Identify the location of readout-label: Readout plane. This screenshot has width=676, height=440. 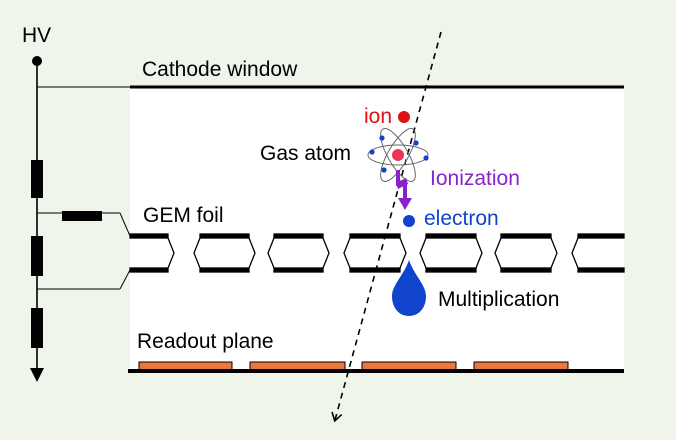
(205, 341).